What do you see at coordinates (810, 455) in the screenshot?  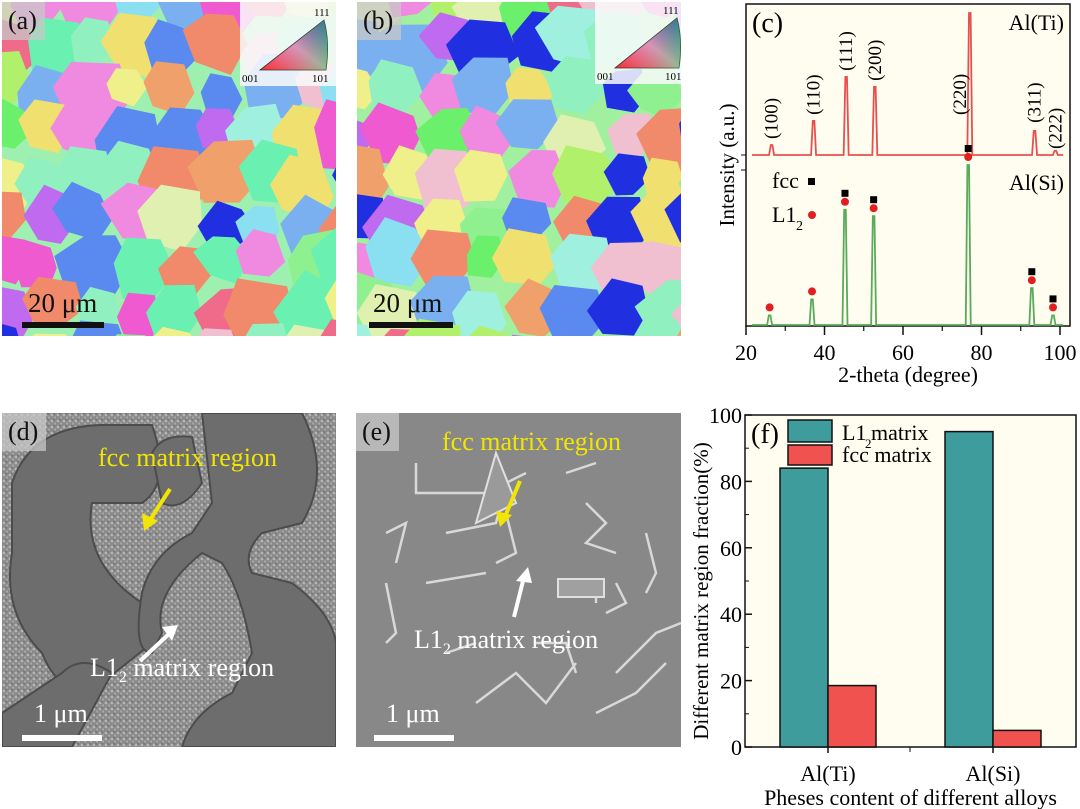 I see `legend-swatch-fcc` at bounding box center [810, 455].